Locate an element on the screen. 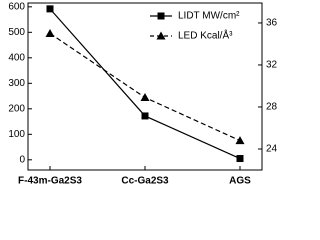  y2-tick-label: 24 is located at coordinates (272, 149).